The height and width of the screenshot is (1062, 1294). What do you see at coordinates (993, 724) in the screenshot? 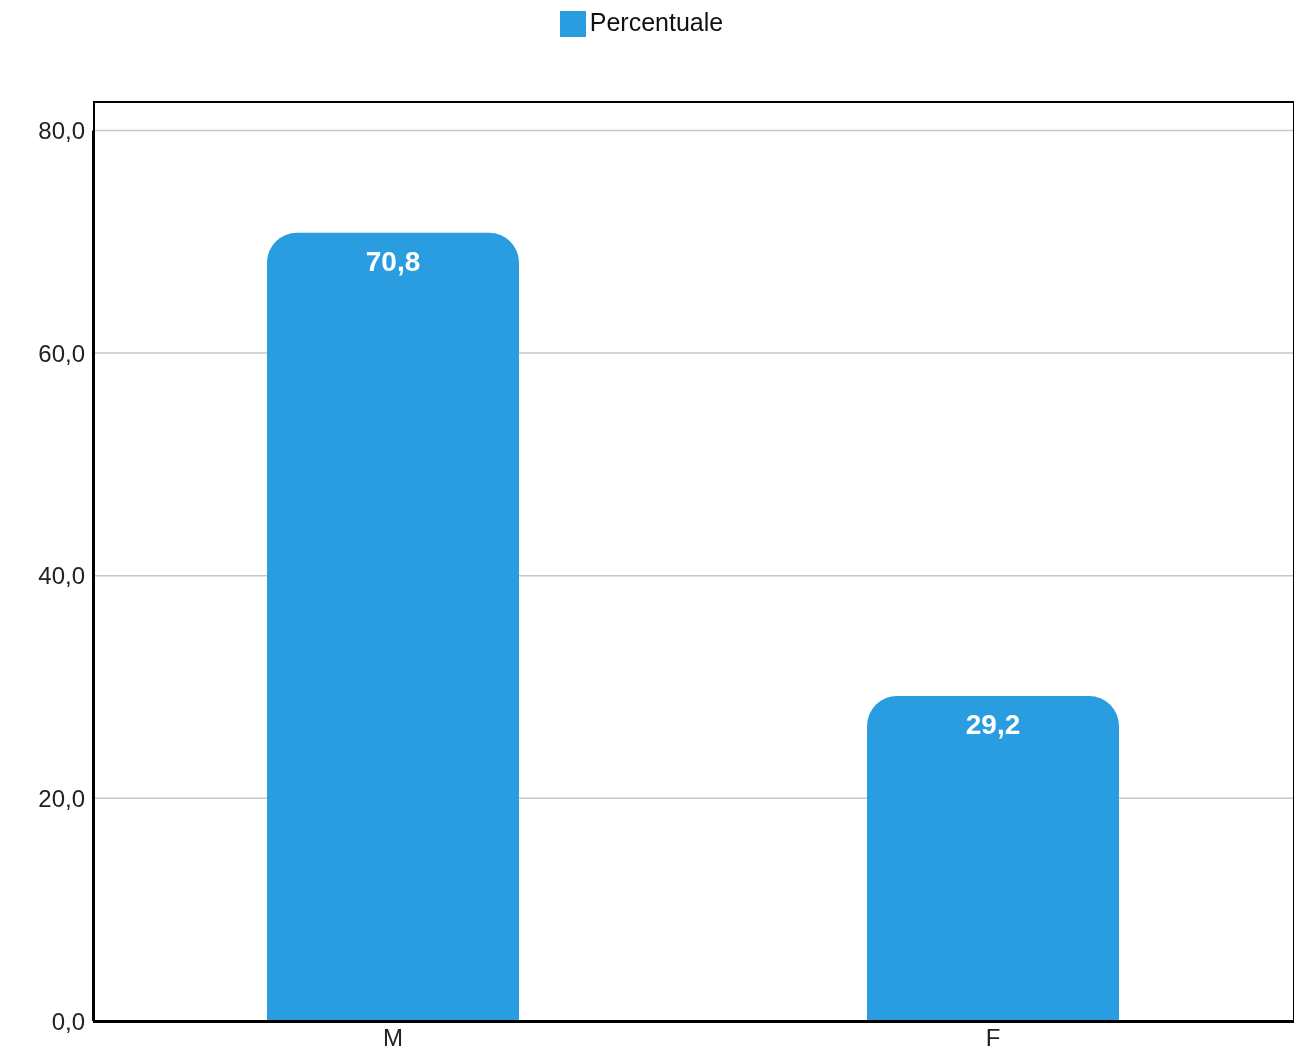
I see `data-label: 29,2` at bounding box center [993, 724].